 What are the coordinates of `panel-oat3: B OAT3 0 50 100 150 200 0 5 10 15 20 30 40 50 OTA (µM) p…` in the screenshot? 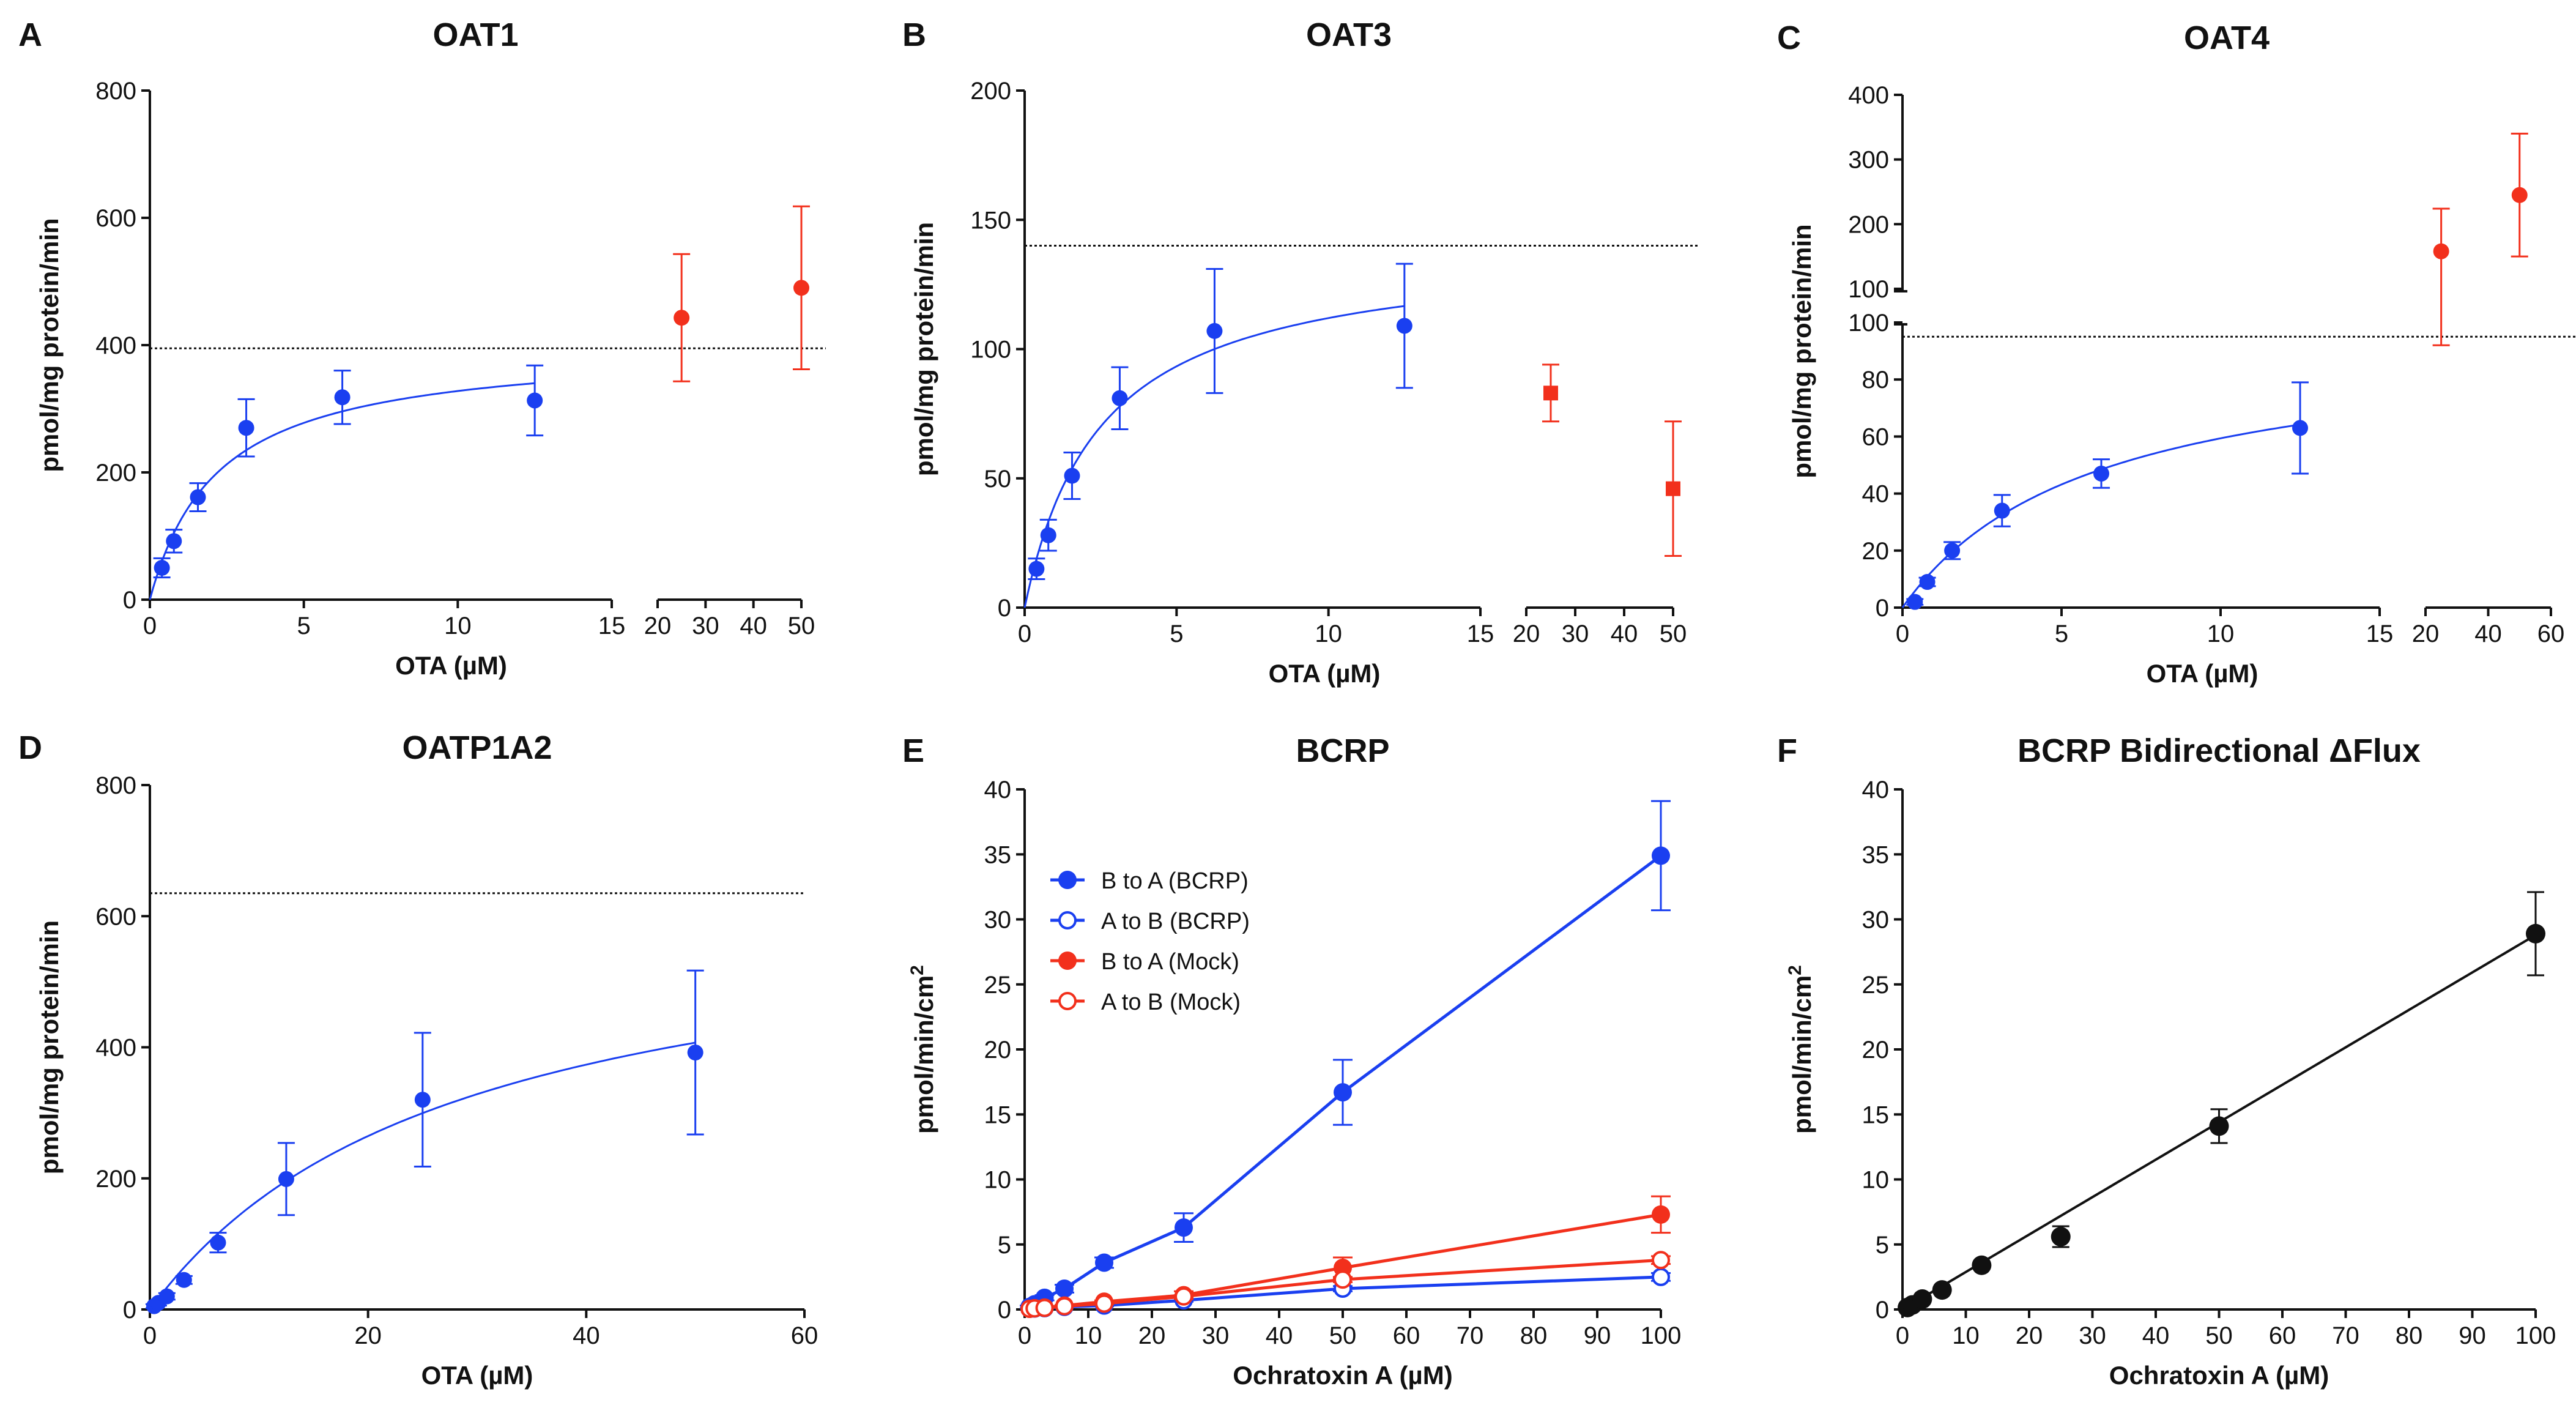 It's located at (1300, 353).